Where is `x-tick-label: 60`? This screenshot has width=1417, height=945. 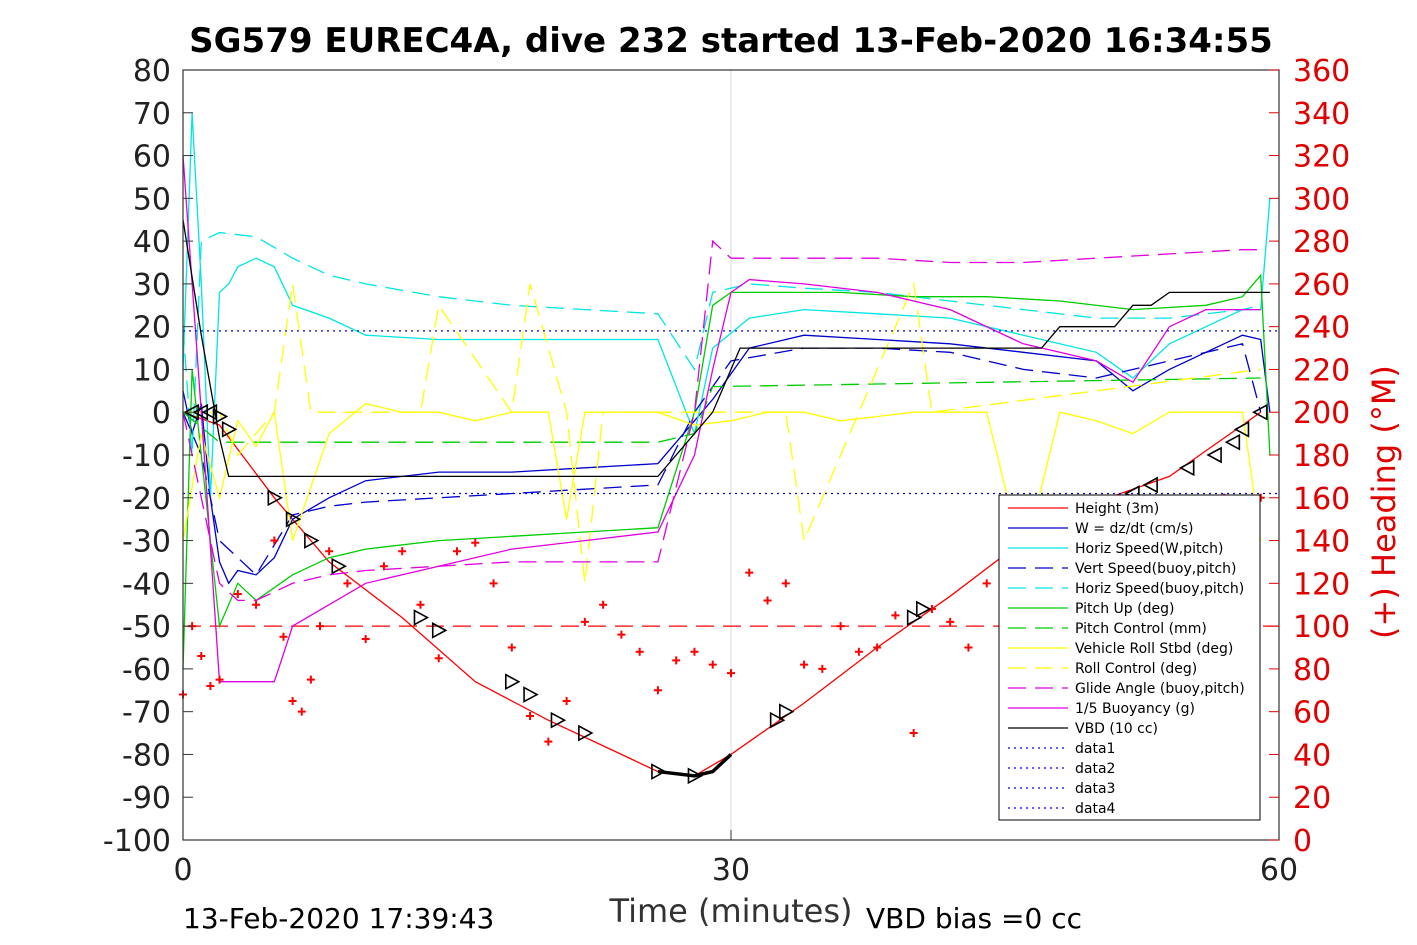
x-tick-label: 60 is located at coordinates (1279, 870).